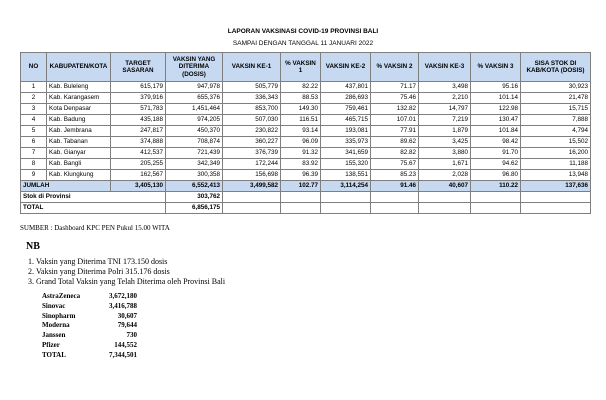 The width and height of the screenshot is (606, 400). What do you see at coordinates (93, 197) in the screenshot?
I see `cell: Stok di Provinsi` at bounding box center [93, 197].